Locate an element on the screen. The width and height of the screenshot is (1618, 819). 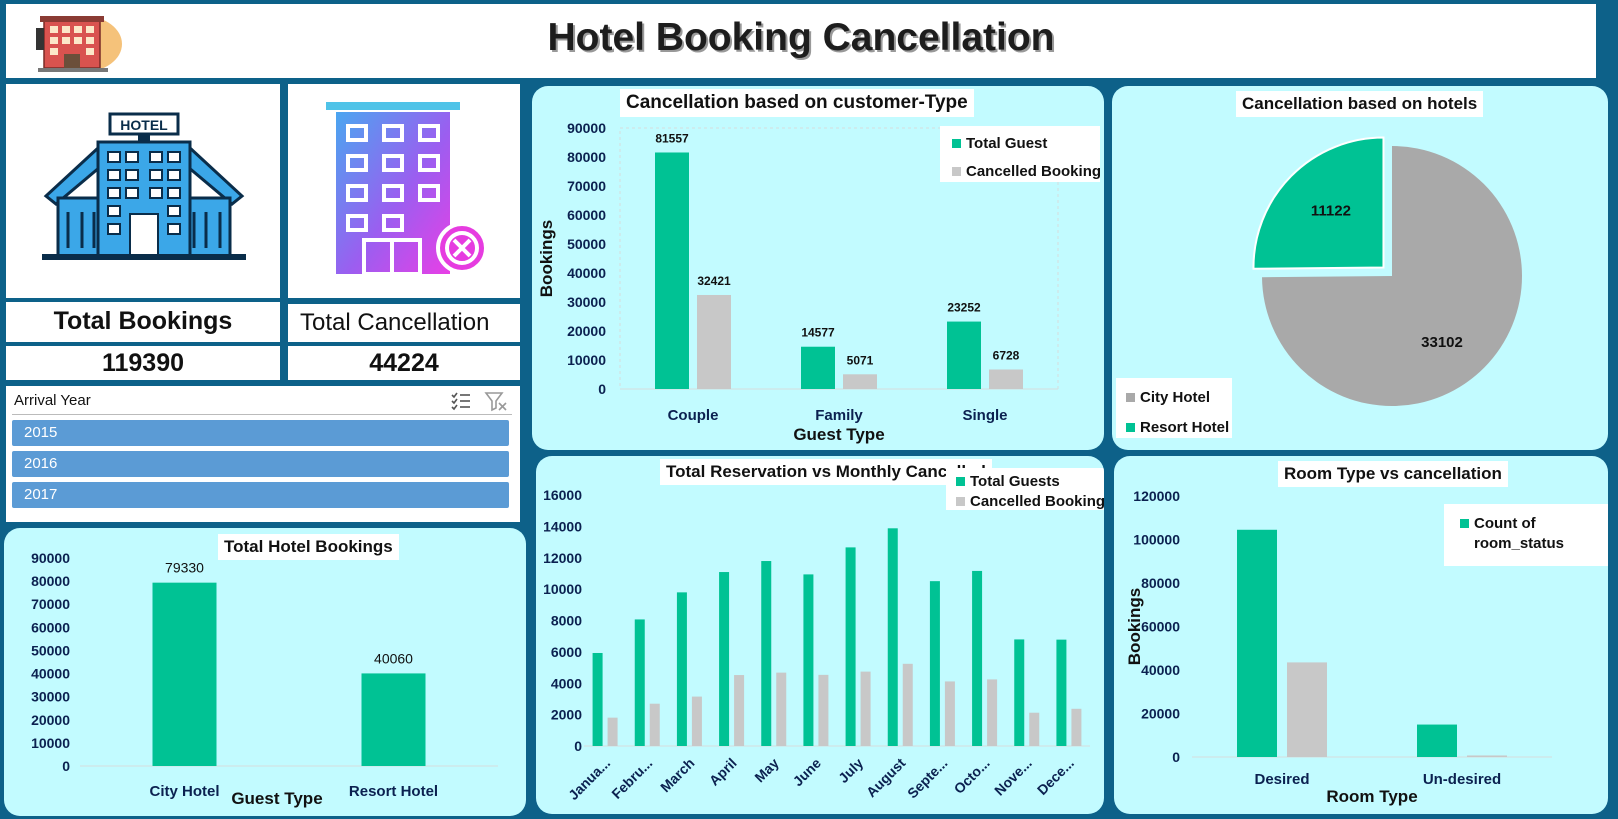
arrival-year-slicer: Arrival Year 2015 2016 2017 is located at coordinates (263, 454).